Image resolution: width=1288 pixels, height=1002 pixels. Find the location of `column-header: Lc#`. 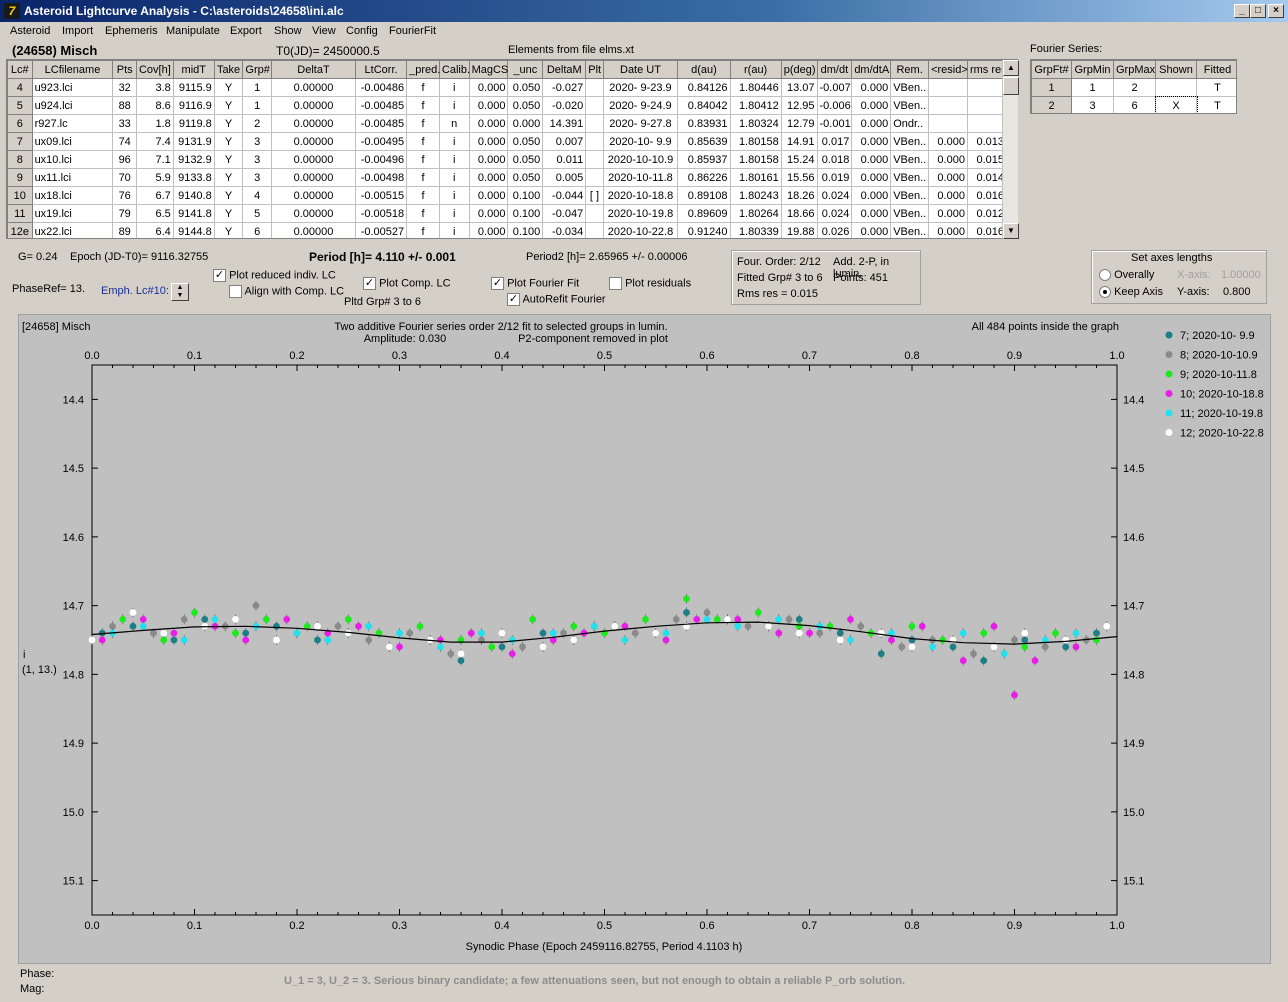

column-header: Lc# is located at coordinates (20, 69).